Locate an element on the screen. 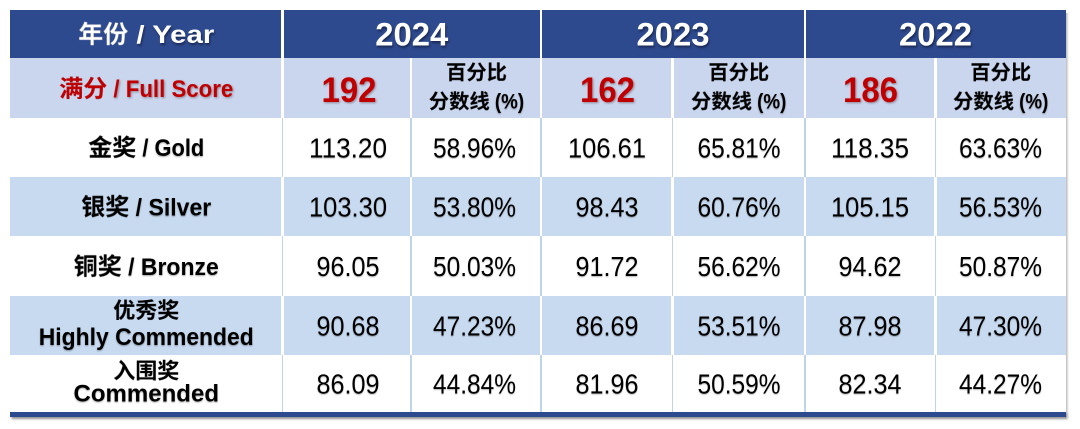 This screenshot has width=1080, height=429. svg-text: 86.09 is located at coordinates (348, 384).